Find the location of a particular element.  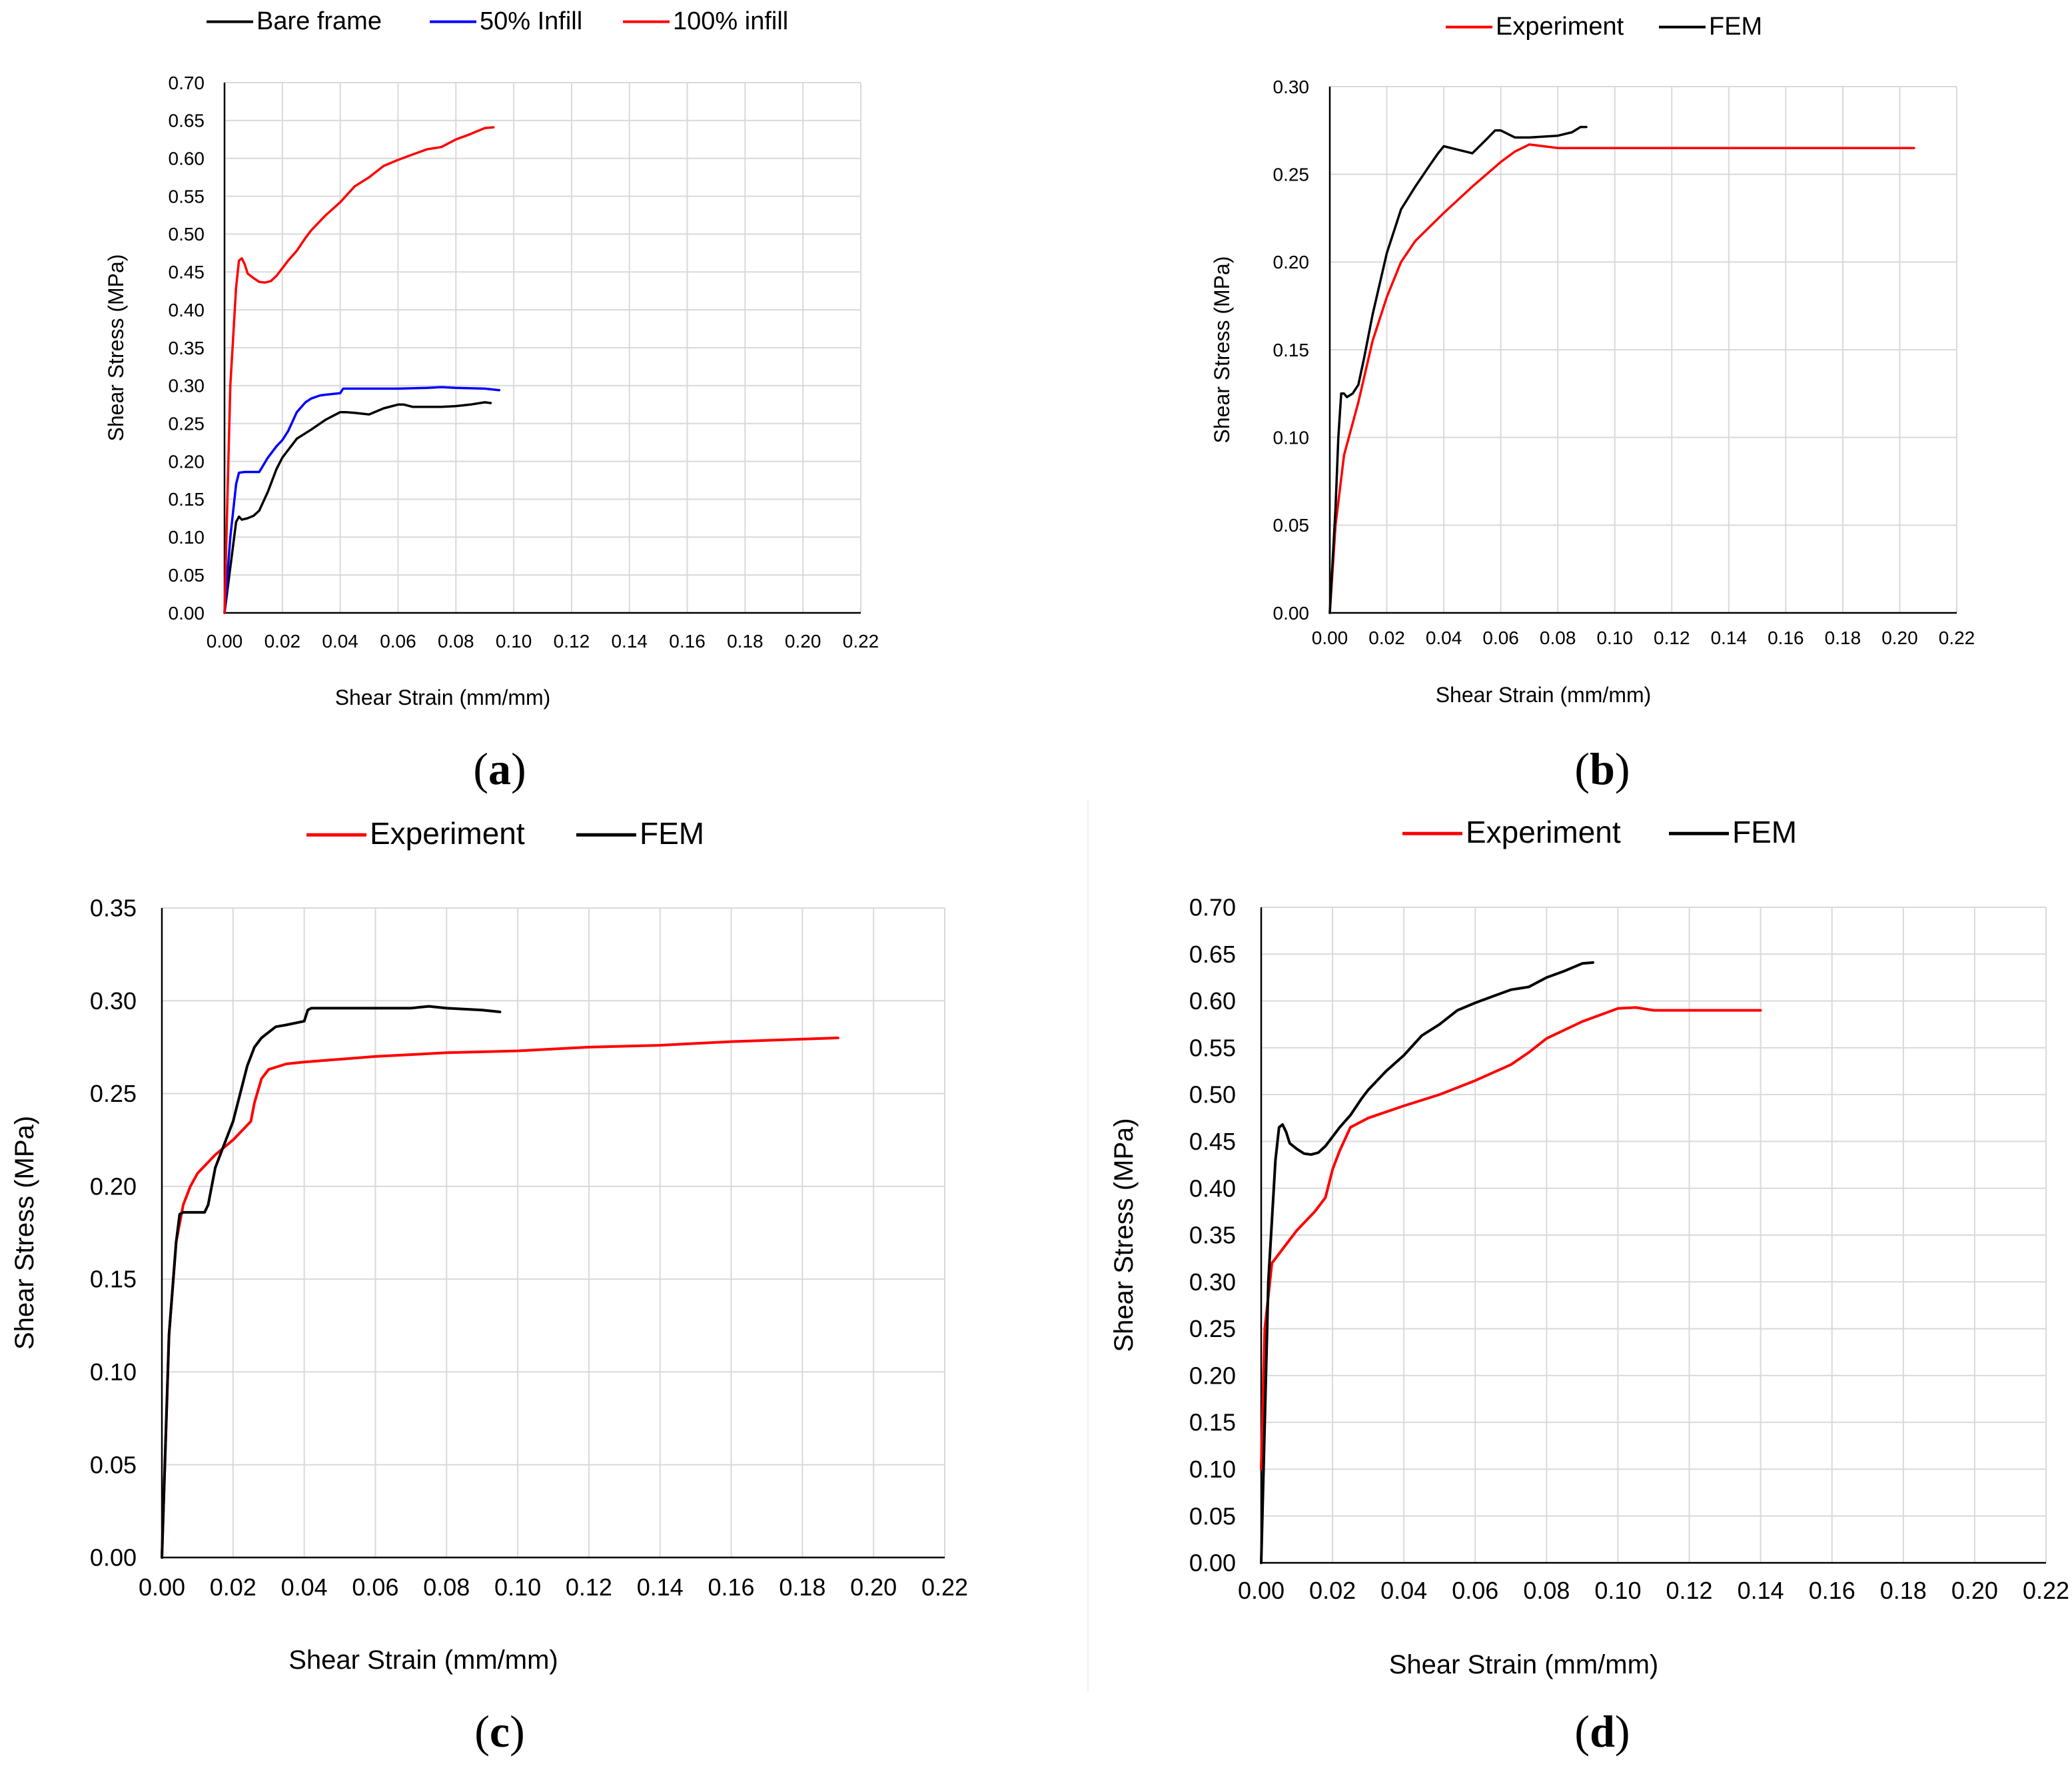

series-line-bare-frame is located at coordinates (357, 507).